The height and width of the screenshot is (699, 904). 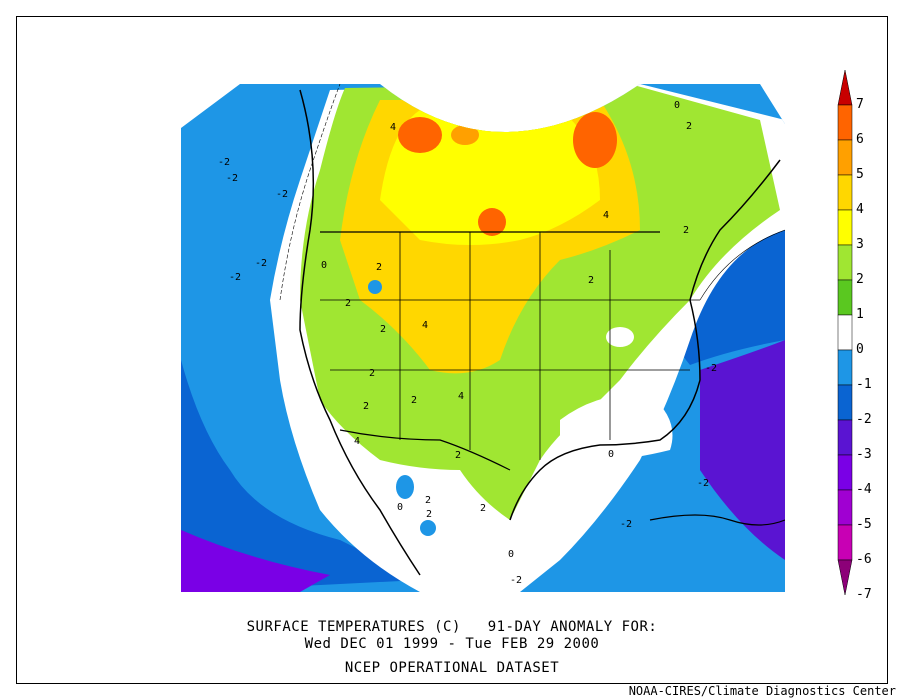 What do you see at coordinates (860, 139) in the screenshot?
I see `scale-tick-label: 6` at bounding box center [860, 139].